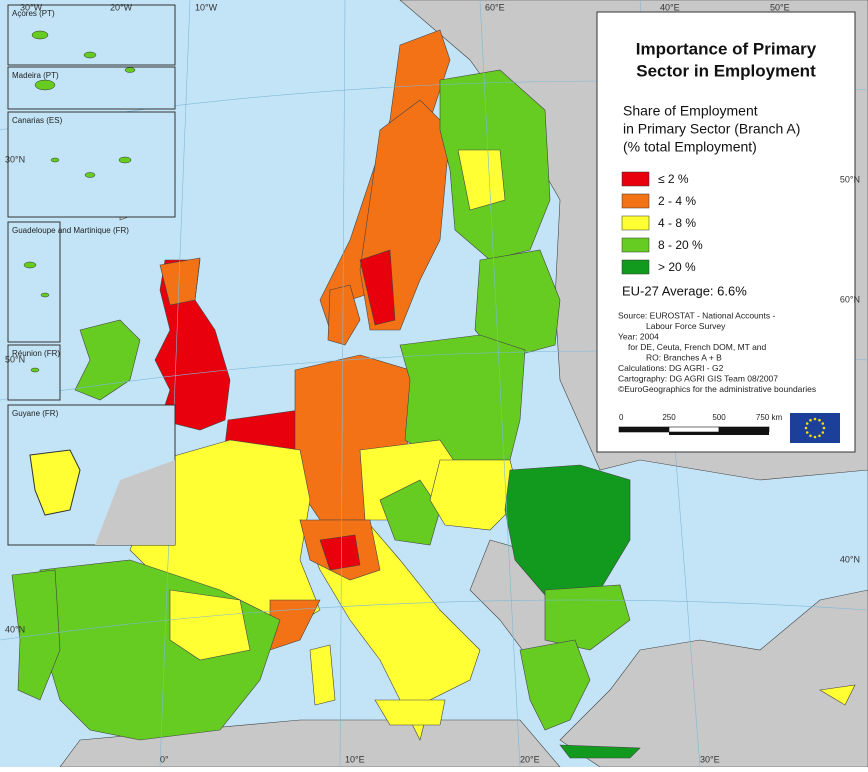  What do you see at coordinates (15, 159) in the screenshot?
I see `graticule-label: 30°N` at bounding box center [15, 159].